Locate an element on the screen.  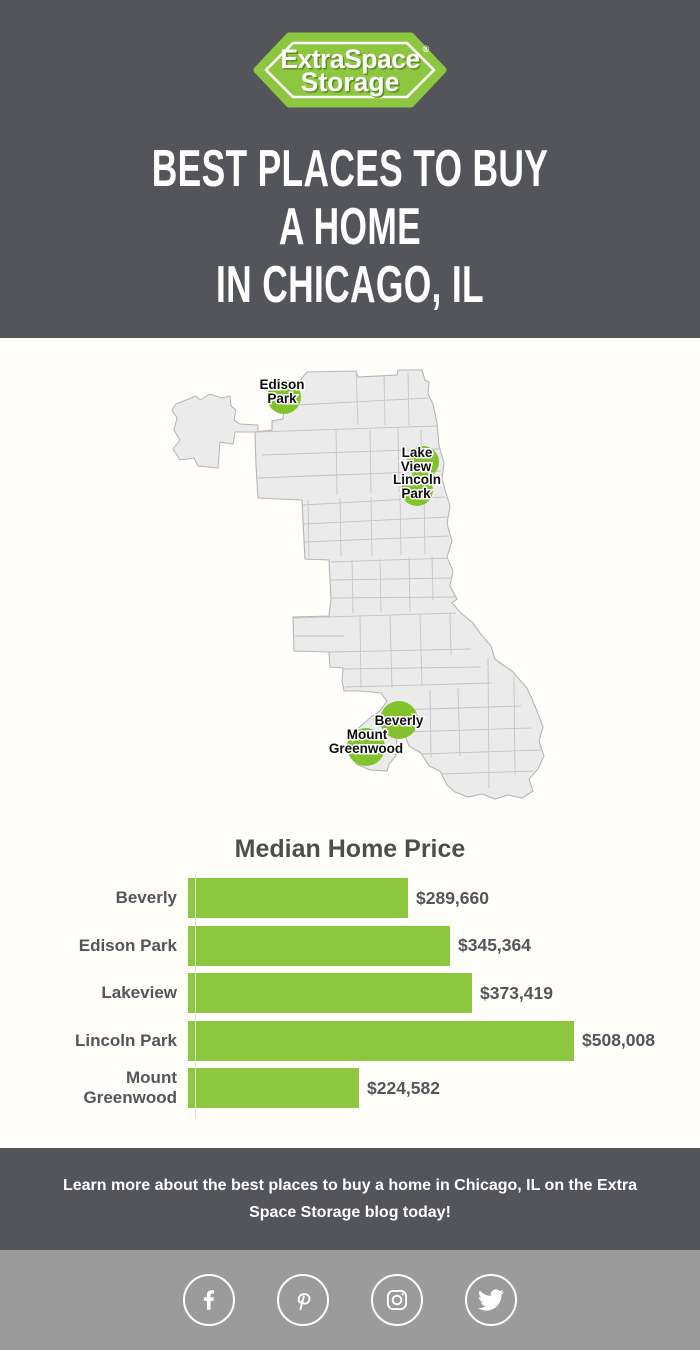
instagram-icon is located at coordinates (397, 1300).